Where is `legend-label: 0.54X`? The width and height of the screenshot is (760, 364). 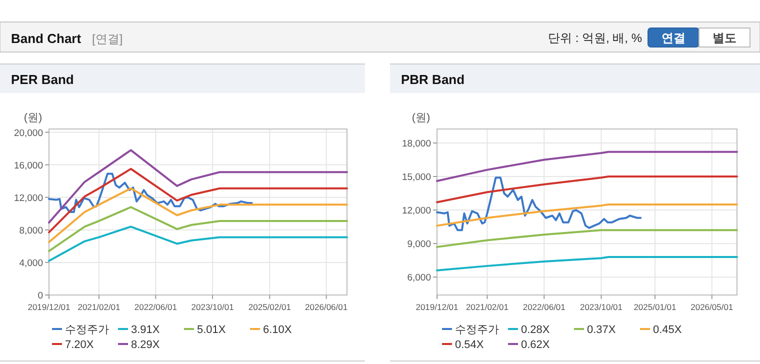 legend-label: 0.54X is located at coordinates (469, 345).